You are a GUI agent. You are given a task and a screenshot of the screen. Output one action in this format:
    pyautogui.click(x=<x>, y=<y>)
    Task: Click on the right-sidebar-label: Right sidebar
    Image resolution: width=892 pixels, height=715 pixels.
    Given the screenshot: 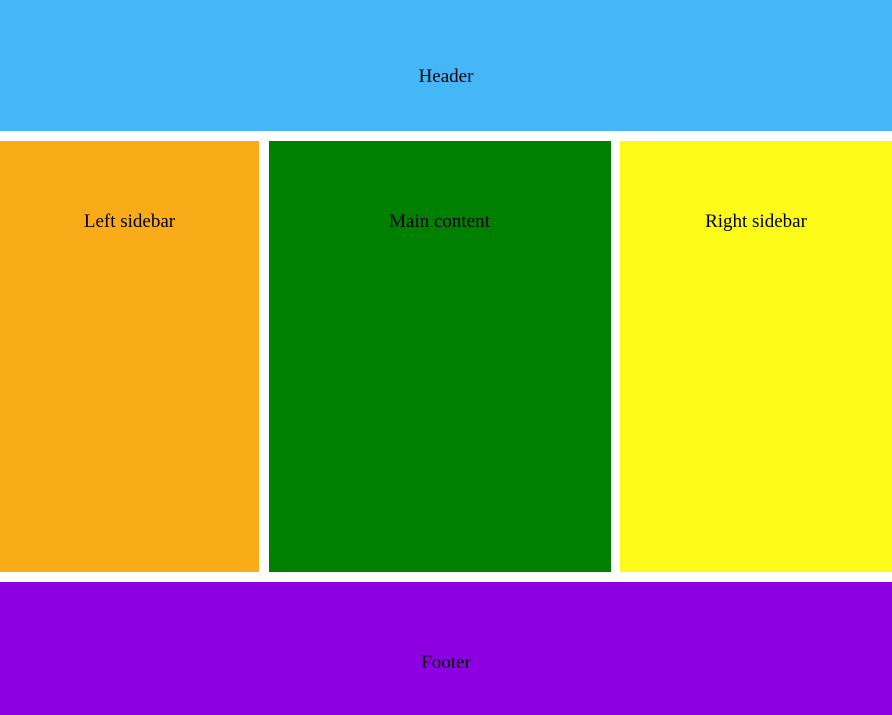 What is the action you would take?
    pyautogui.click(x=756, y=221)
    